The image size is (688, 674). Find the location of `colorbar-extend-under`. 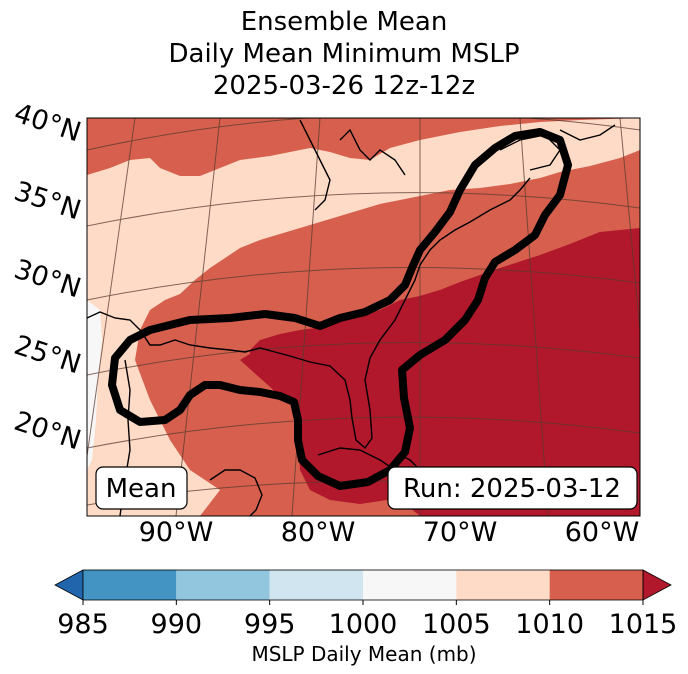

colorbar-extend-under is located at coordinates (69, 585).